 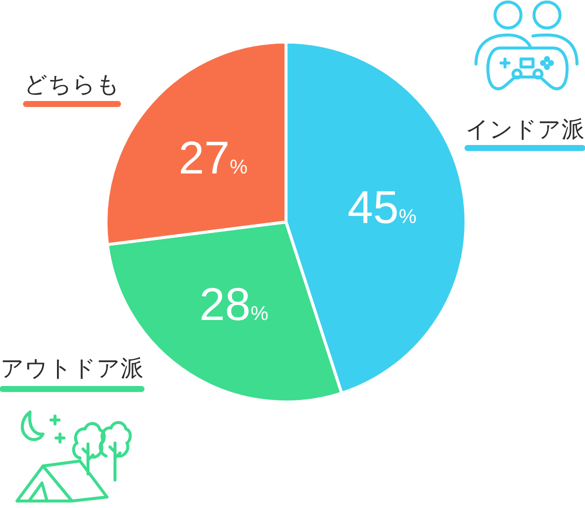 What do you see at coordinates (525, 130) in the screenshot?
I see `slice-label: インドア派` at bounding box center [525, 130].